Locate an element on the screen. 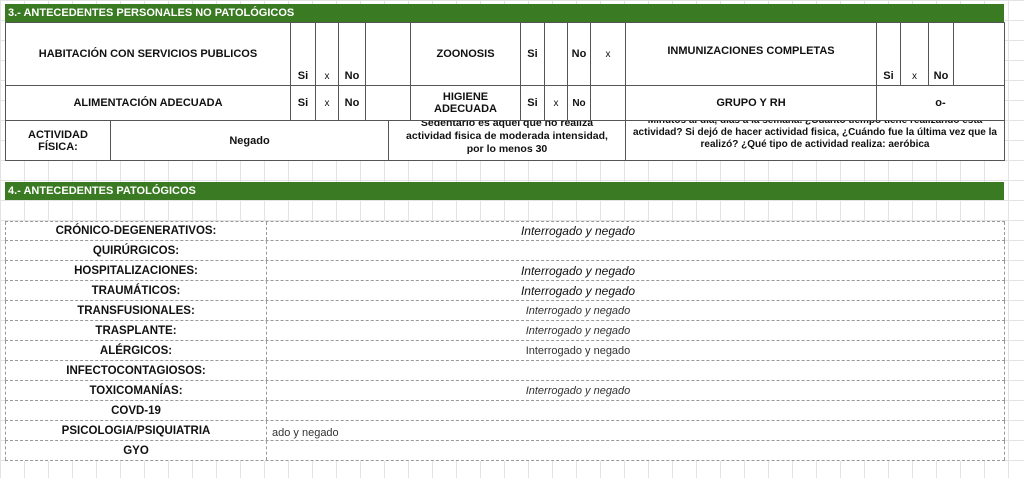 This screenshot has width=1024, height=478. higiene-label: HIGIENE ADECUADA is located at coordinates (465, 103).